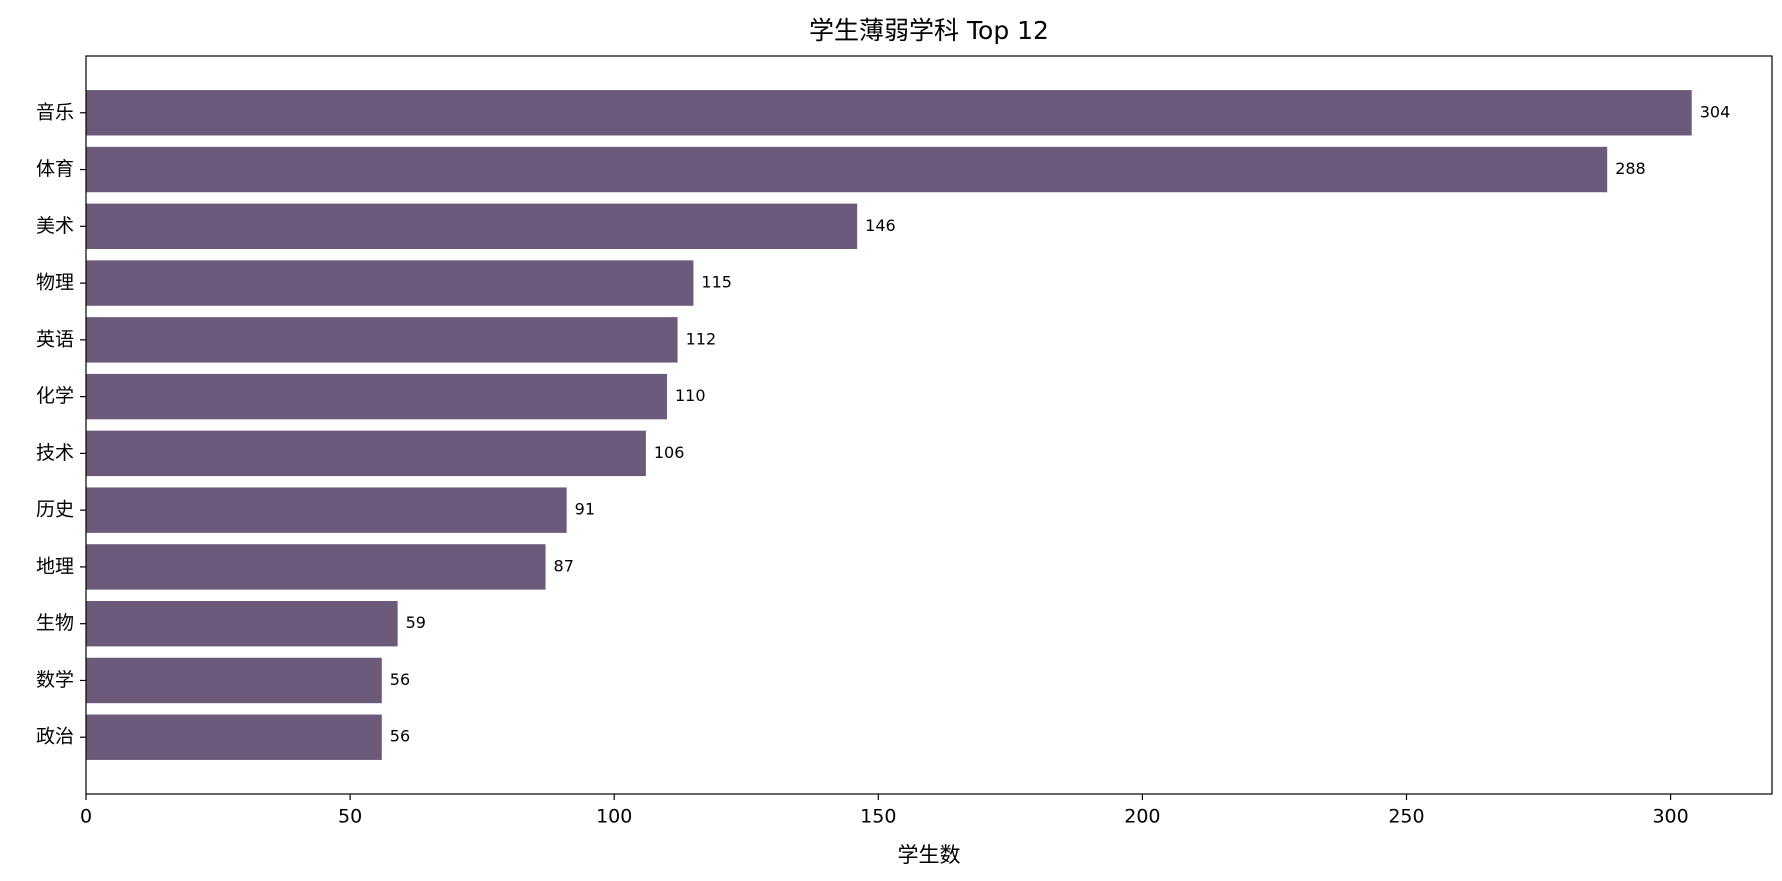  I want to click on value-label: 115, so click(716, 282).